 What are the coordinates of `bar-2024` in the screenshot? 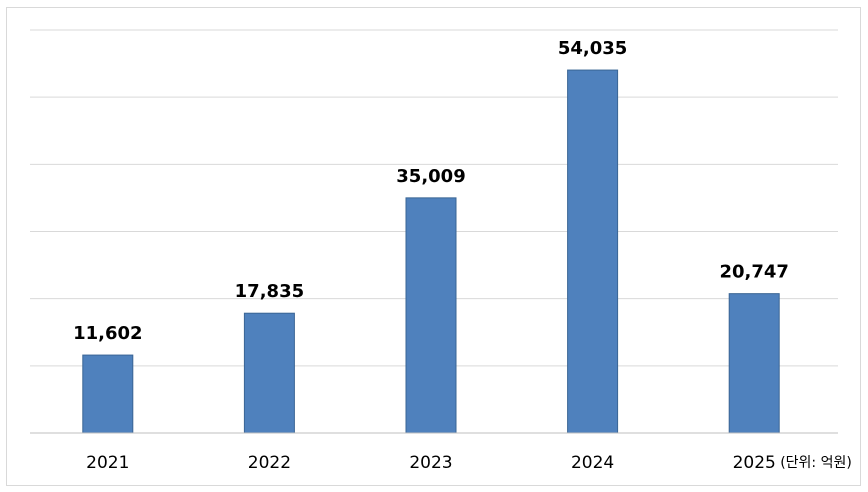 It's located at (593, 251).